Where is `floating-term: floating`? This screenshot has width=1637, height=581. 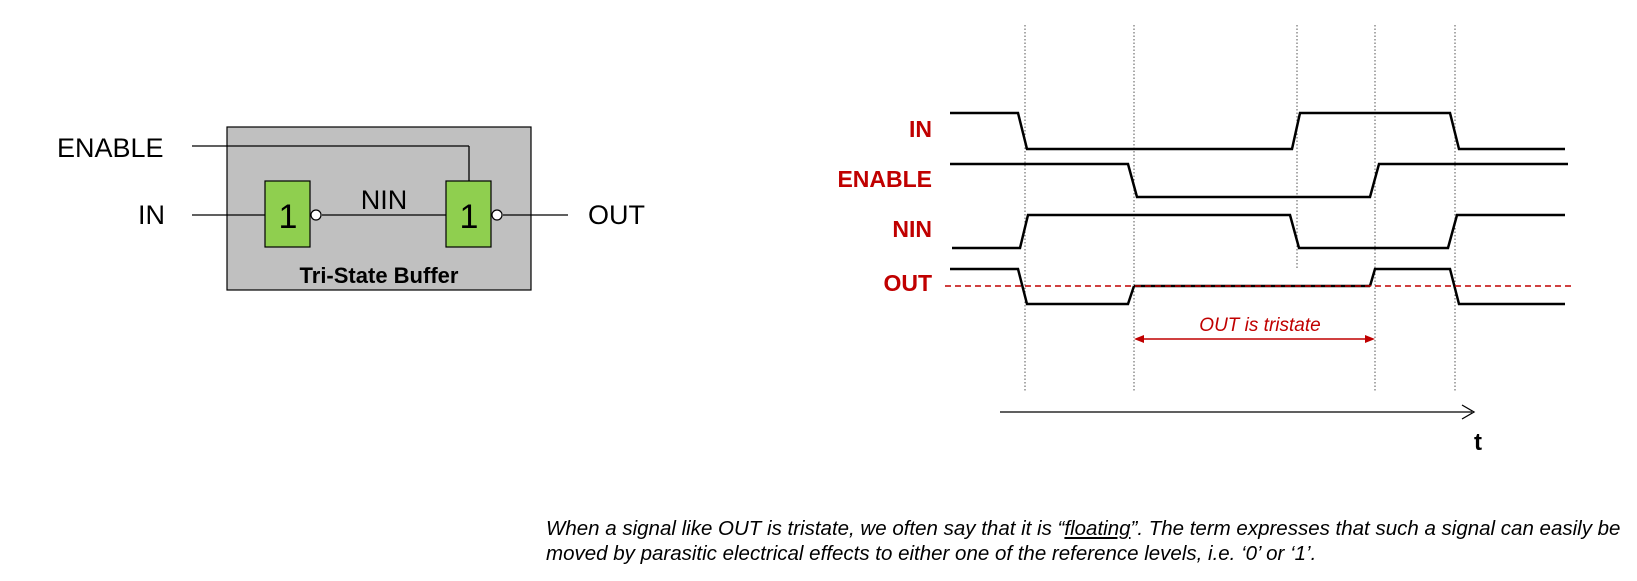
floating-term: floating is located at coordinates (1097, 528).